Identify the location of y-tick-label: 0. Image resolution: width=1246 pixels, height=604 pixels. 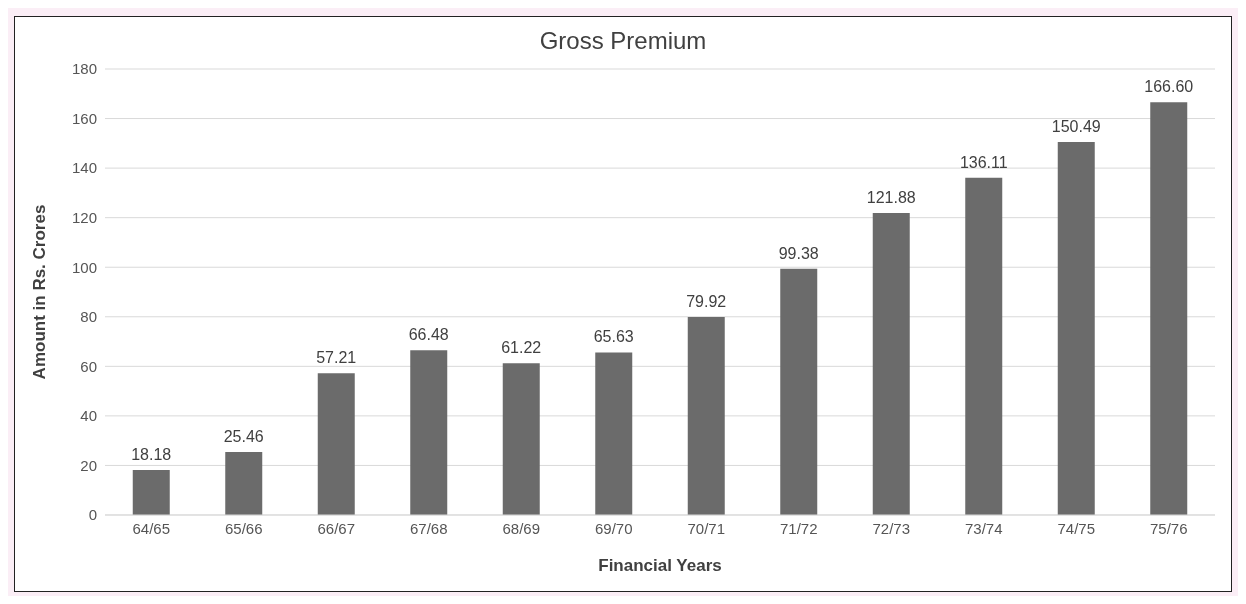
(92, 515).